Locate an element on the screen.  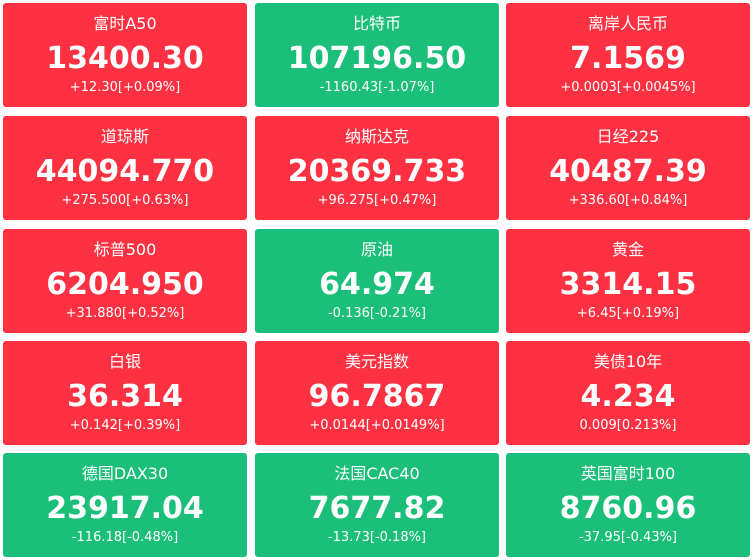
quote-price: 20369.733 is located at coordinates (377, 171).